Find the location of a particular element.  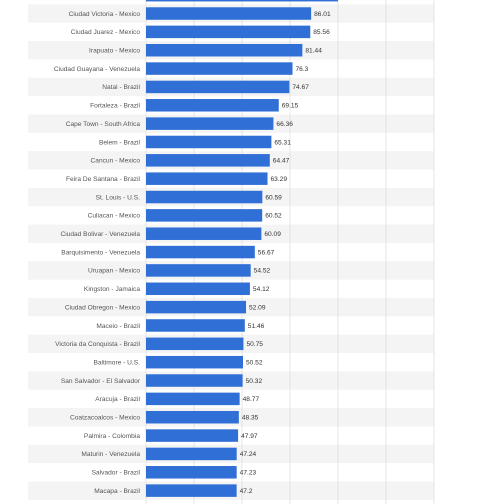

value-label: 48.35 is located at coordinates (250, 418).